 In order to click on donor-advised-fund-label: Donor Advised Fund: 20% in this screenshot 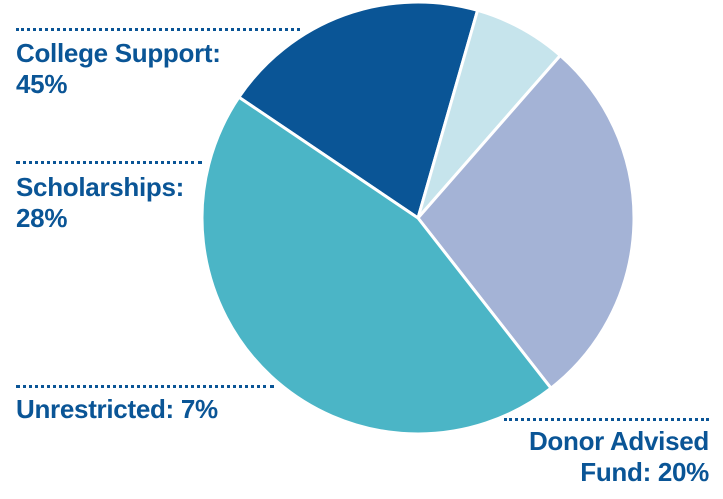, I will do `click(619, 457)`.